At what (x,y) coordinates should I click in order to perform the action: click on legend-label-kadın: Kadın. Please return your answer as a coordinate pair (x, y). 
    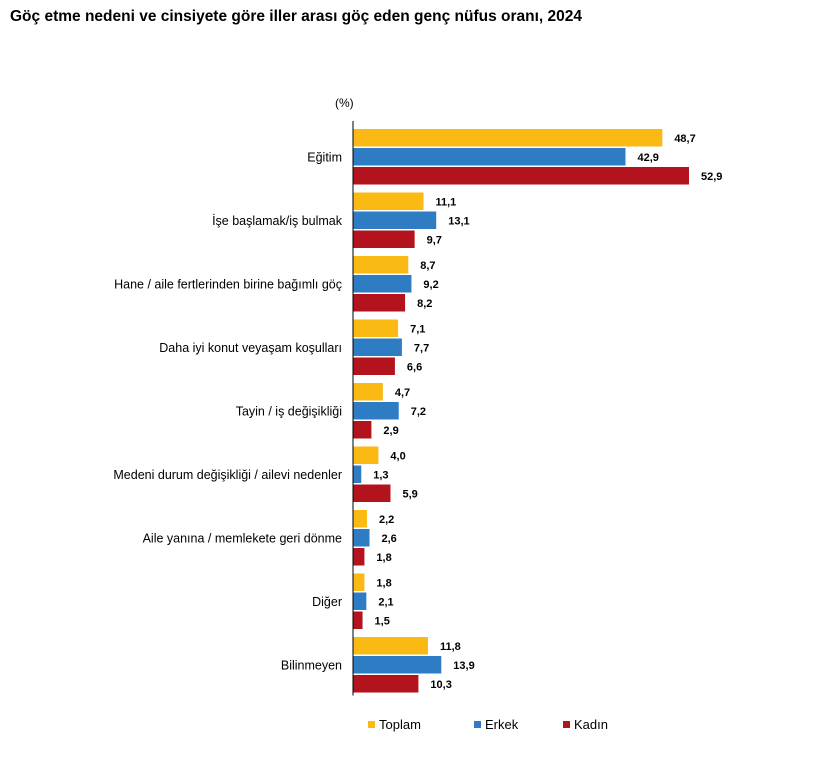
    Looking at the image, I should click on (591, 724).